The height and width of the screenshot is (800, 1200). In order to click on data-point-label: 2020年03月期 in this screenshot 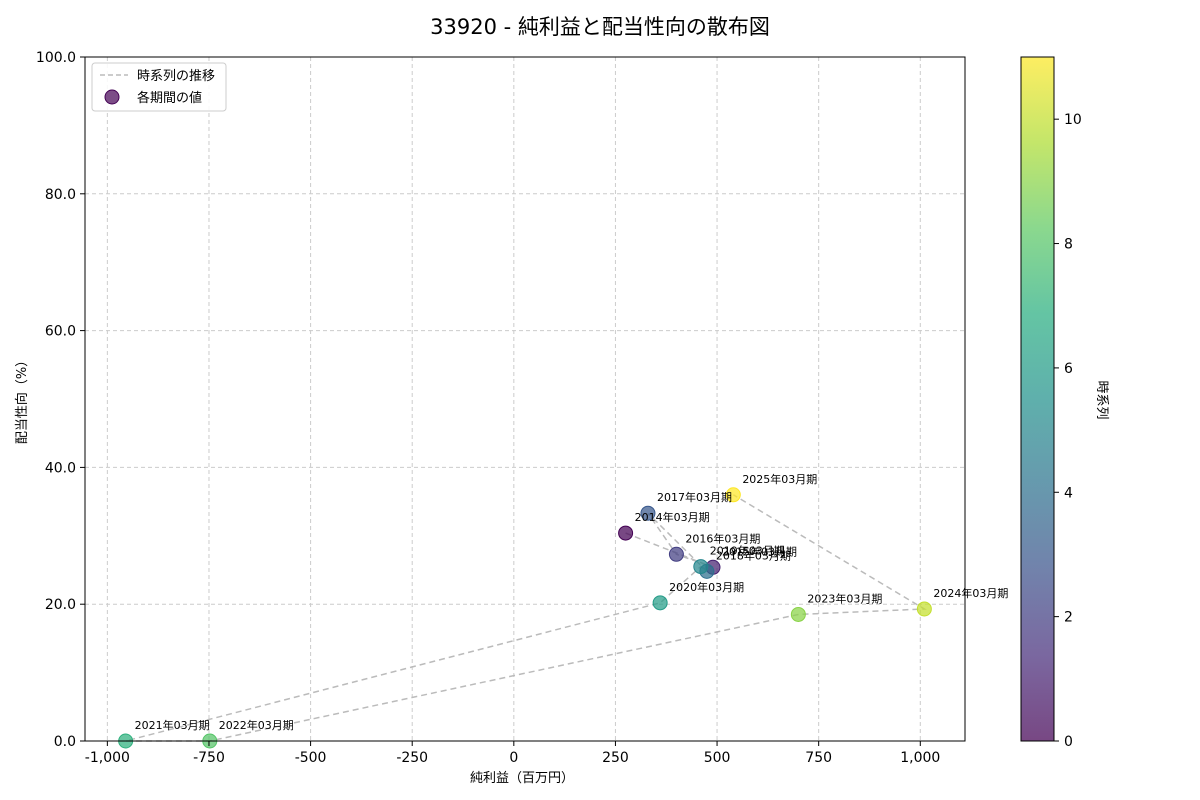, I will do `click(706, 587)`.